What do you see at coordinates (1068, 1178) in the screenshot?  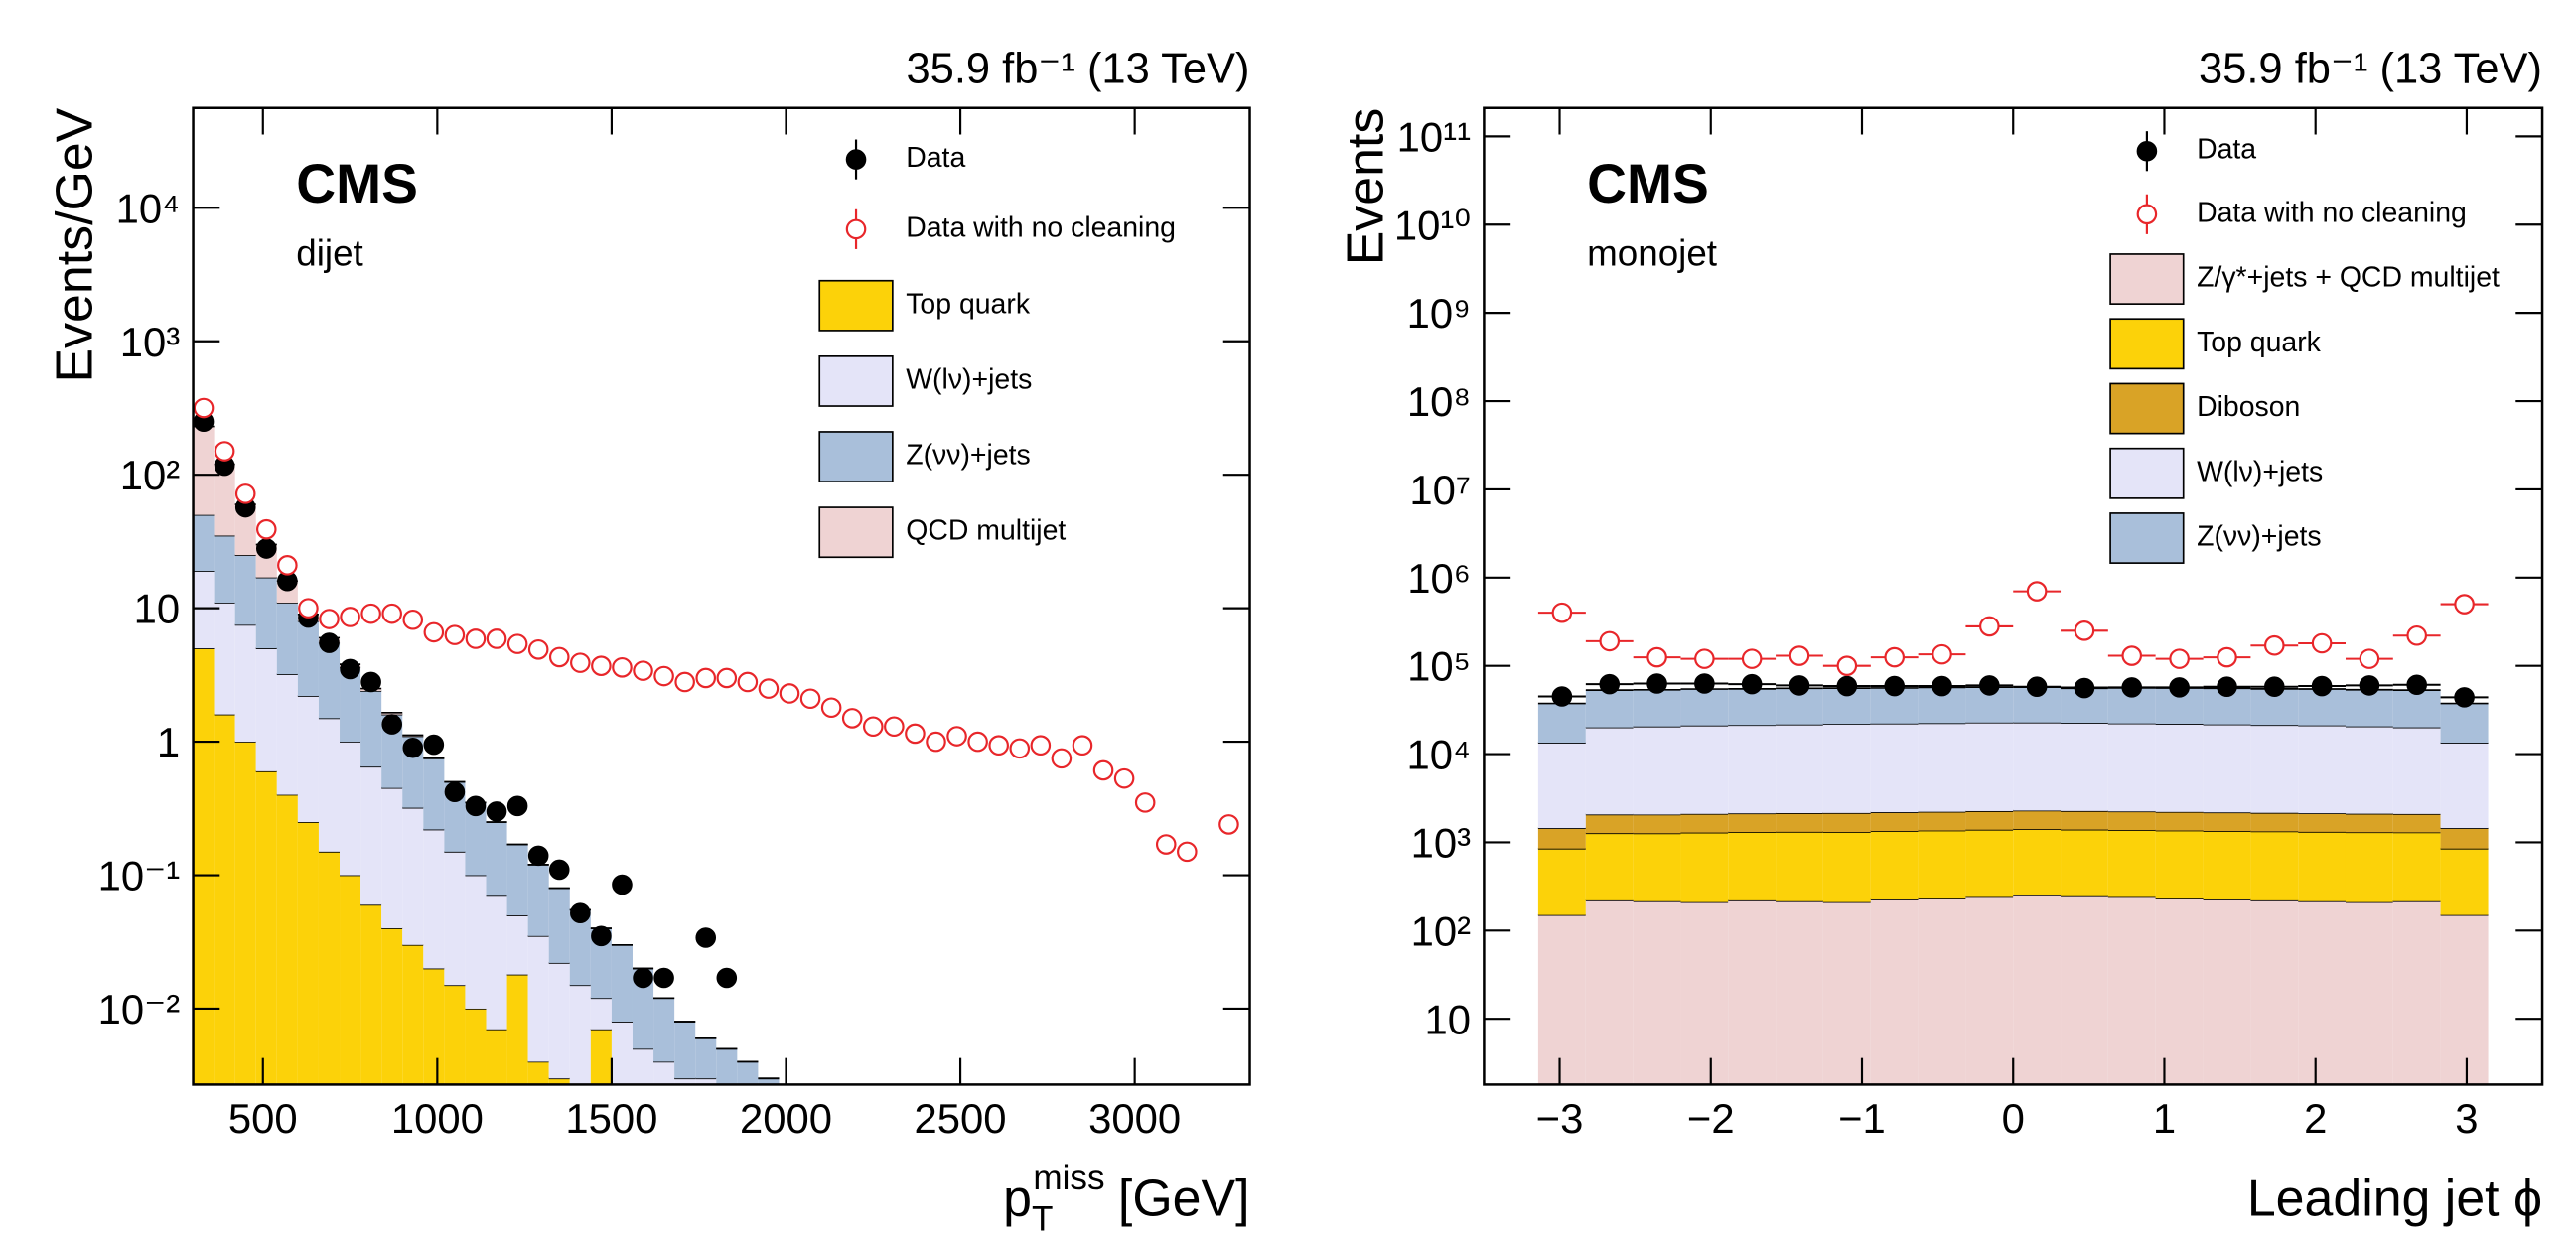 I see `x-axis-sup: miss` at bounding box center [1068, 1178].